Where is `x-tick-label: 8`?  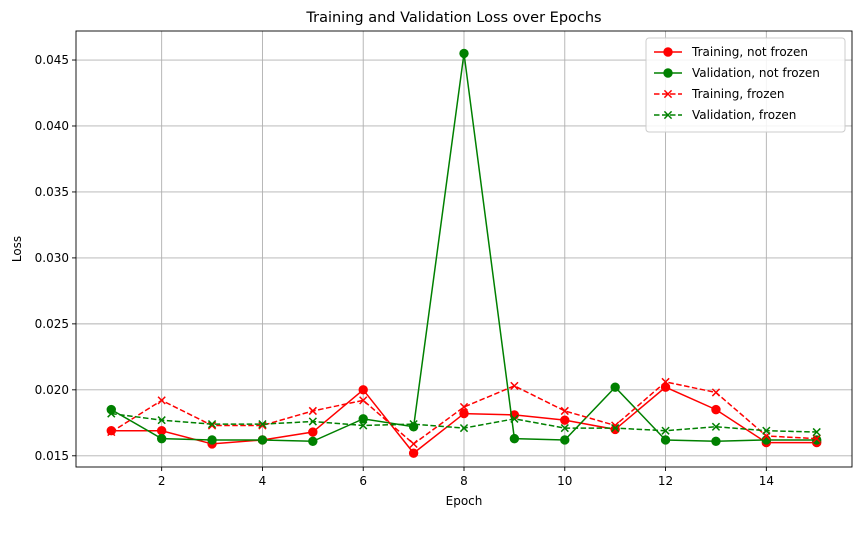 x-tick-label: 8 is located at coordinates (464, 481).